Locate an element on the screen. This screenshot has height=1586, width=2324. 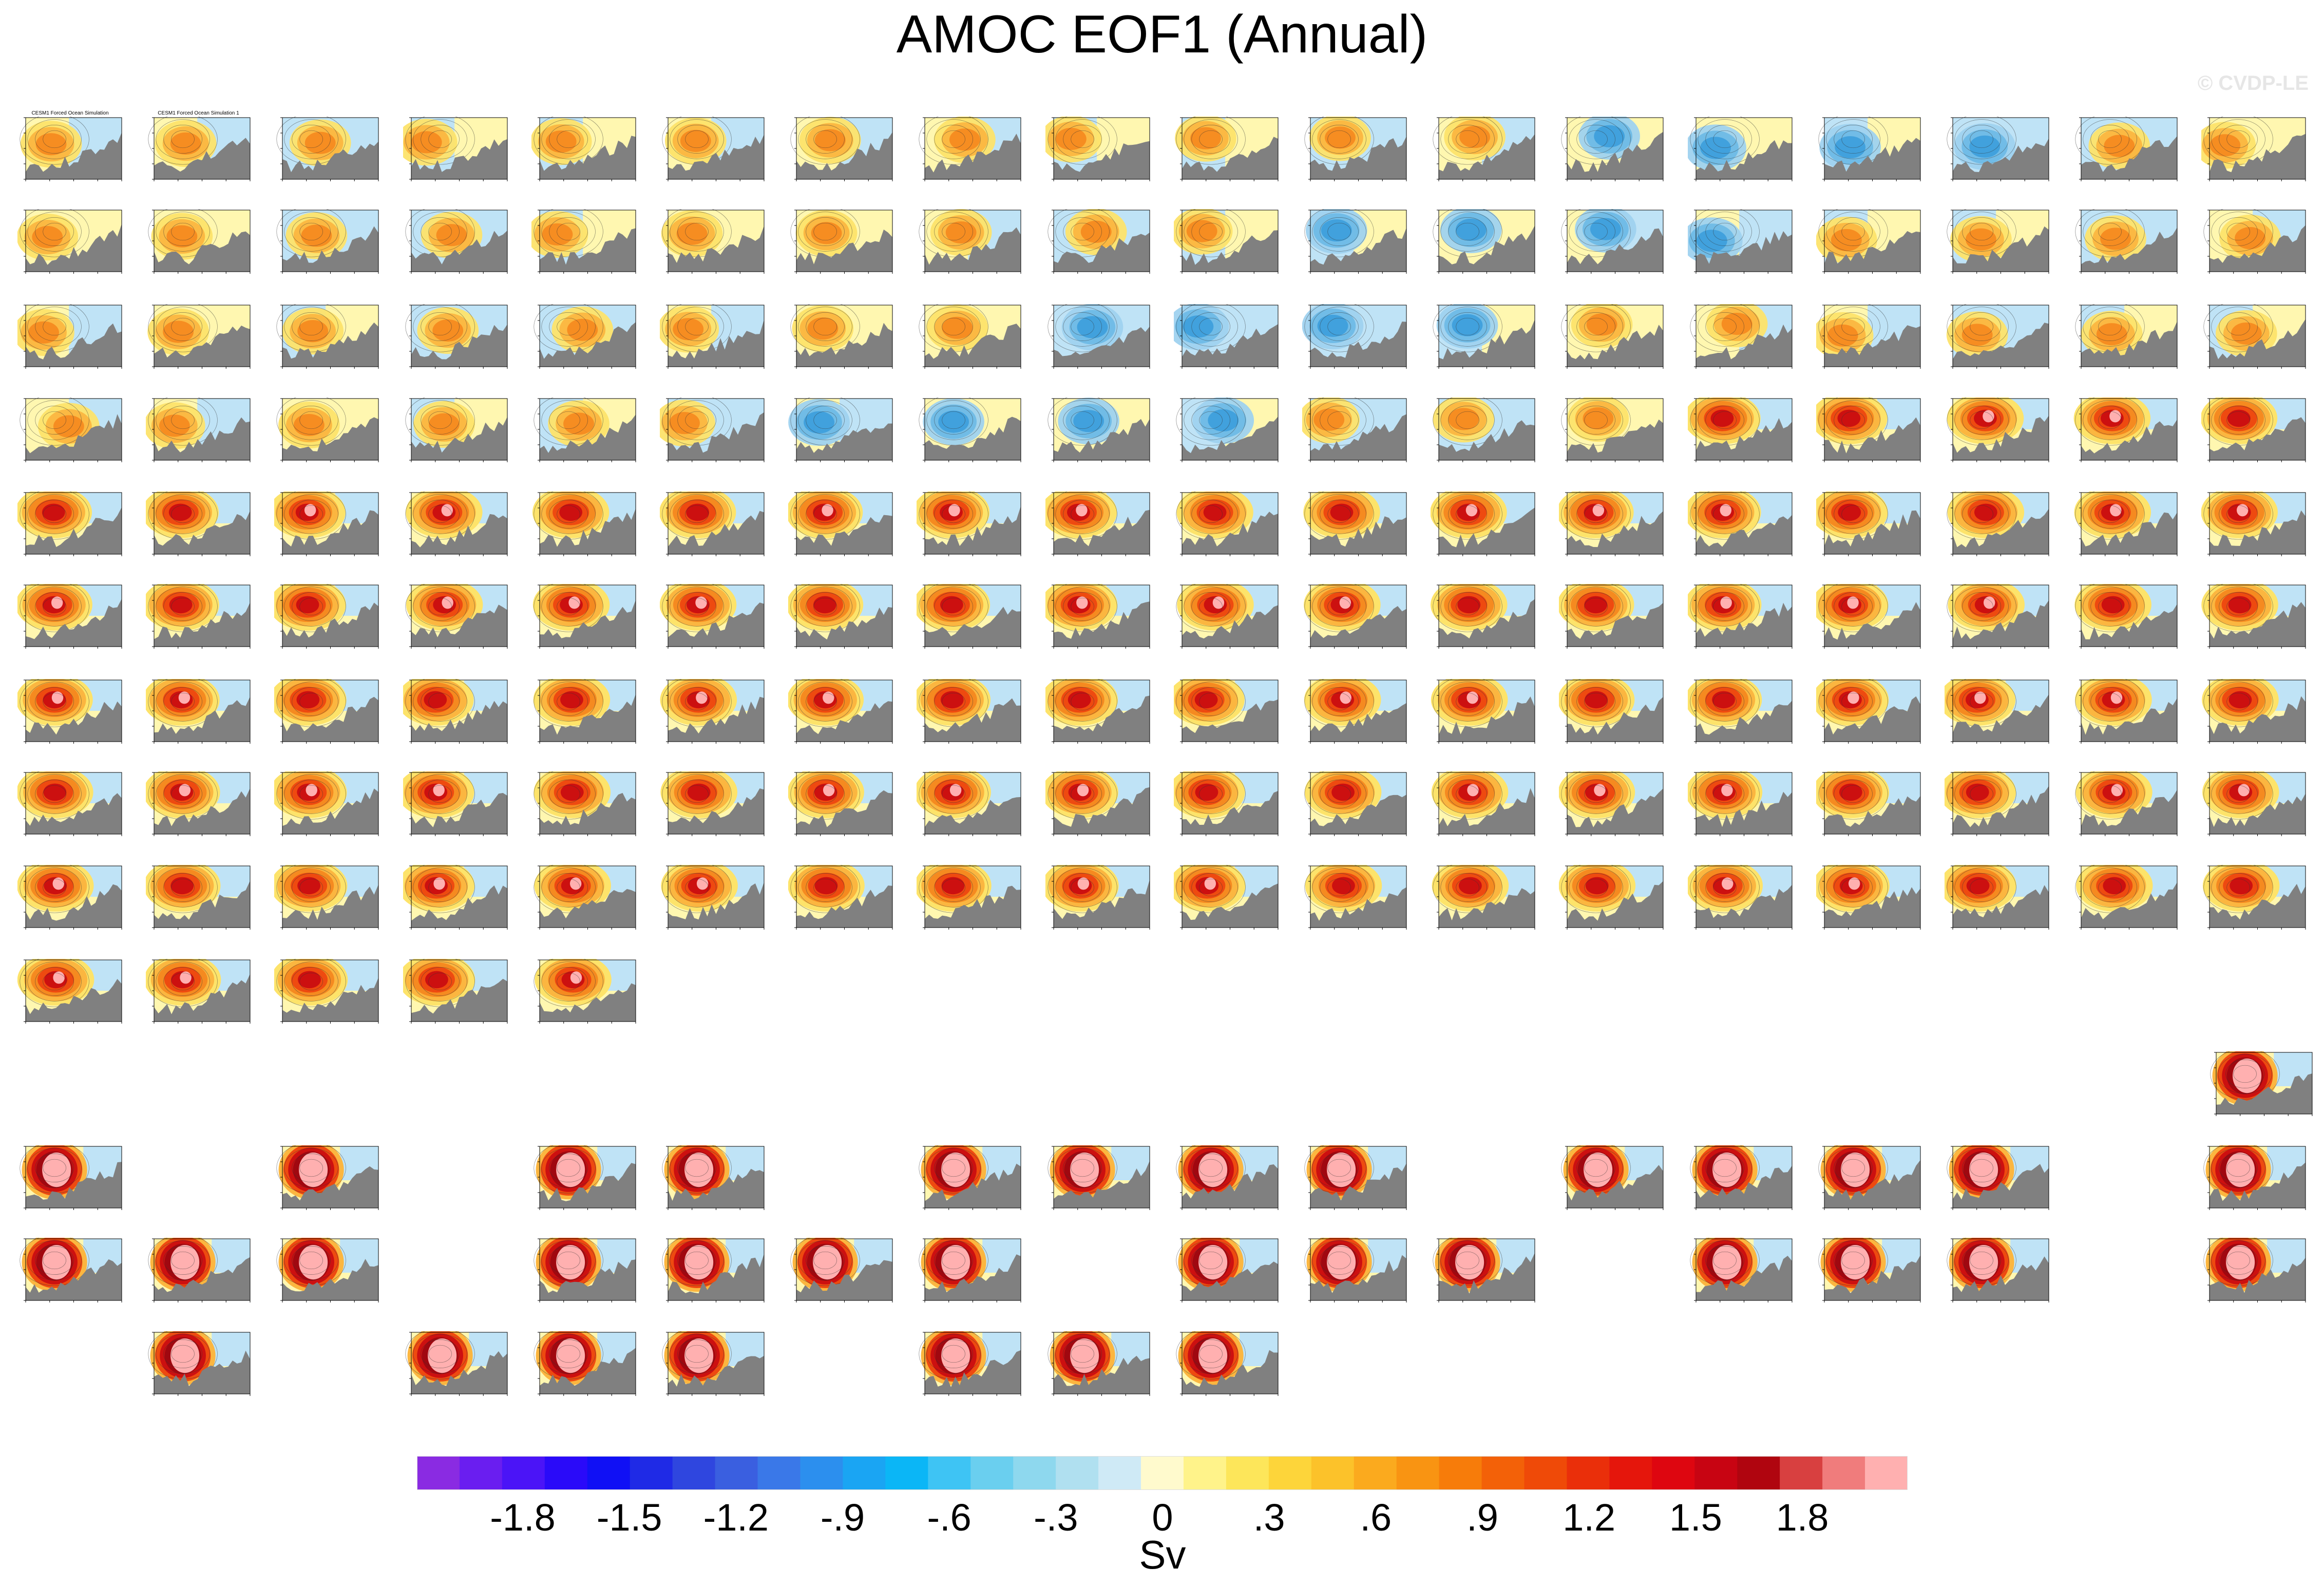
colorbar-tick-label: -1.8 is located at coordinates (523, 1518).